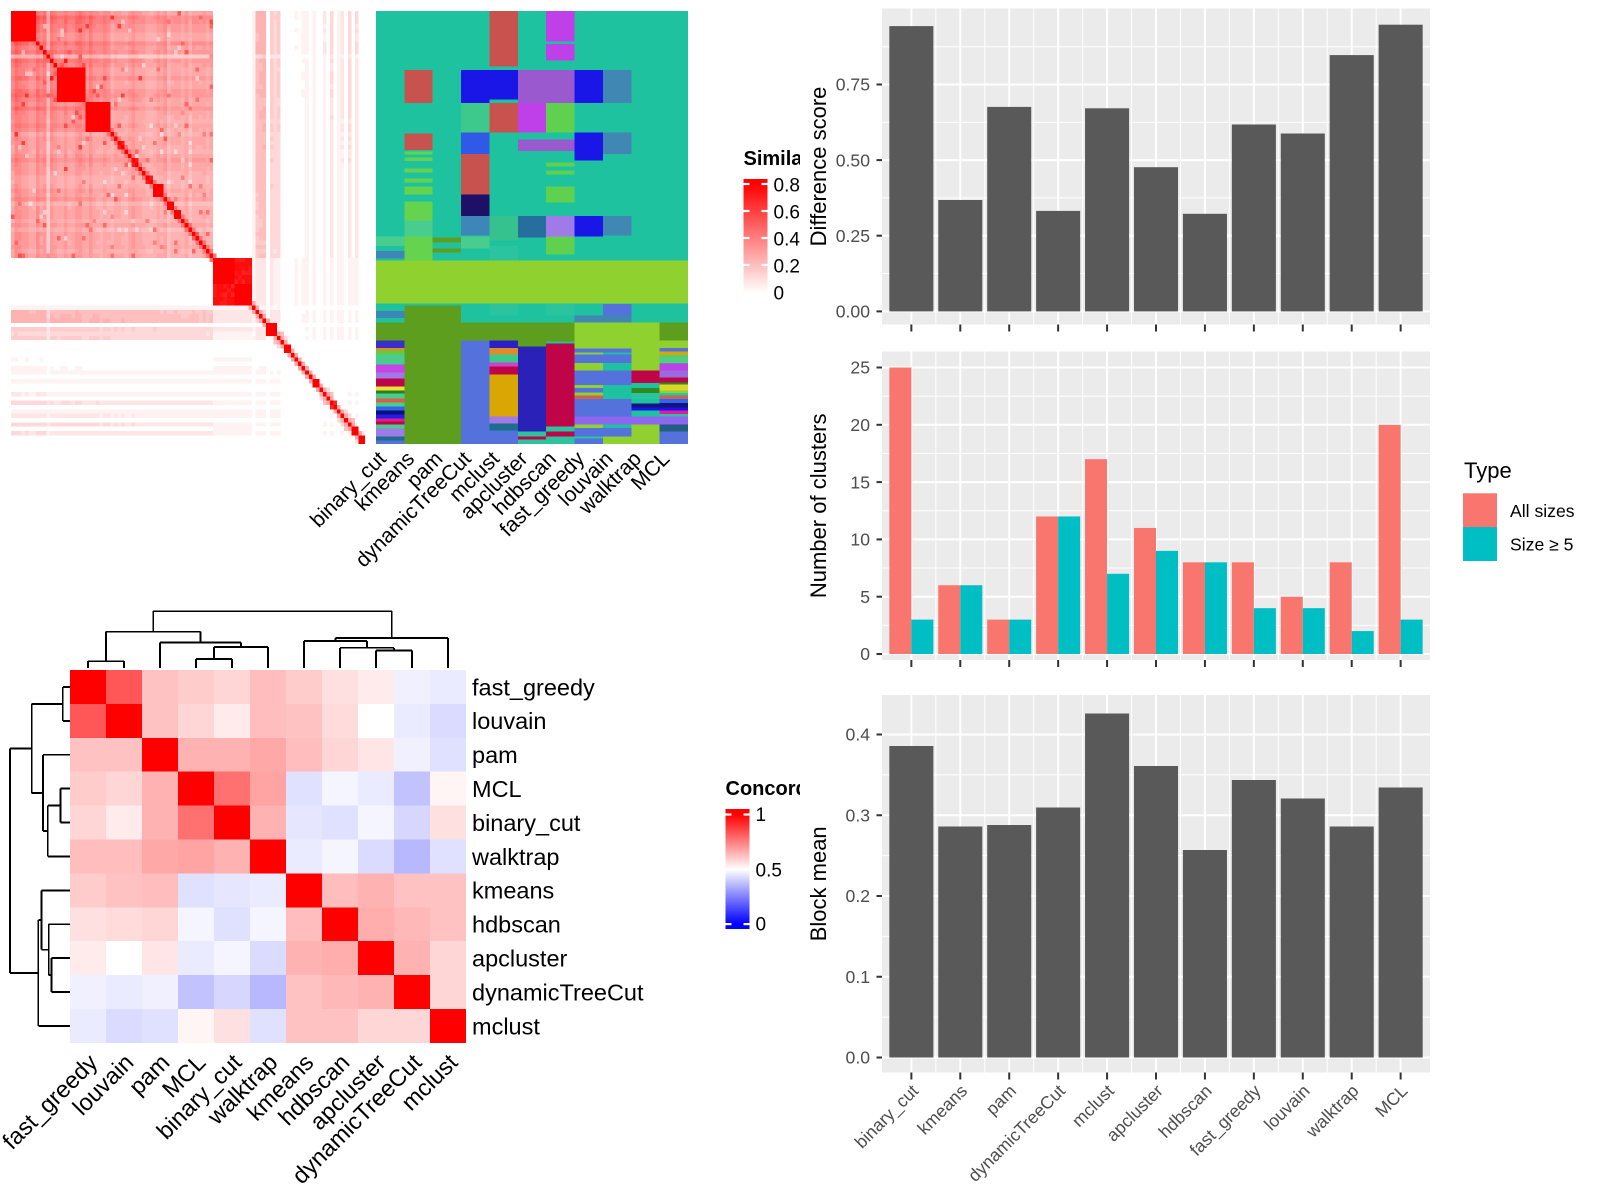 This screenshot has width=1600, height=1200. What do you see at coordinates (853, 85) in the screenshot?
I see `svg-text: 0.75` at bounding box center [853, 85].